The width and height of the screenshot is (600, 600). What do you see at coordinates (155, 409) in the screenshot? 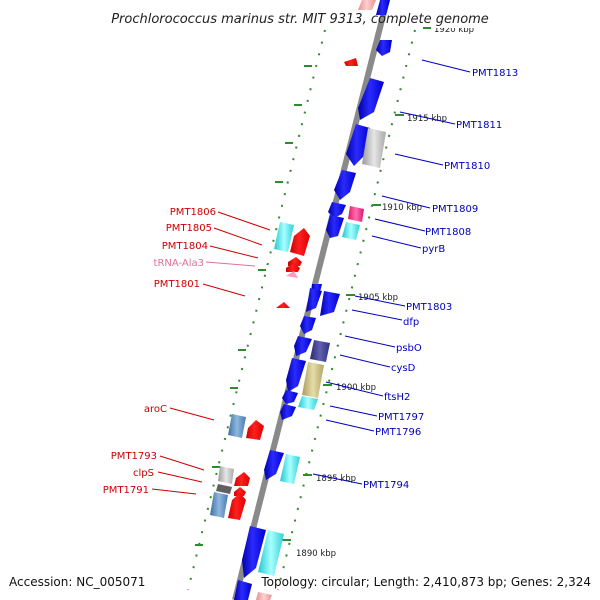
I see `gene-label: aroC` at bounding box center [155, 409].